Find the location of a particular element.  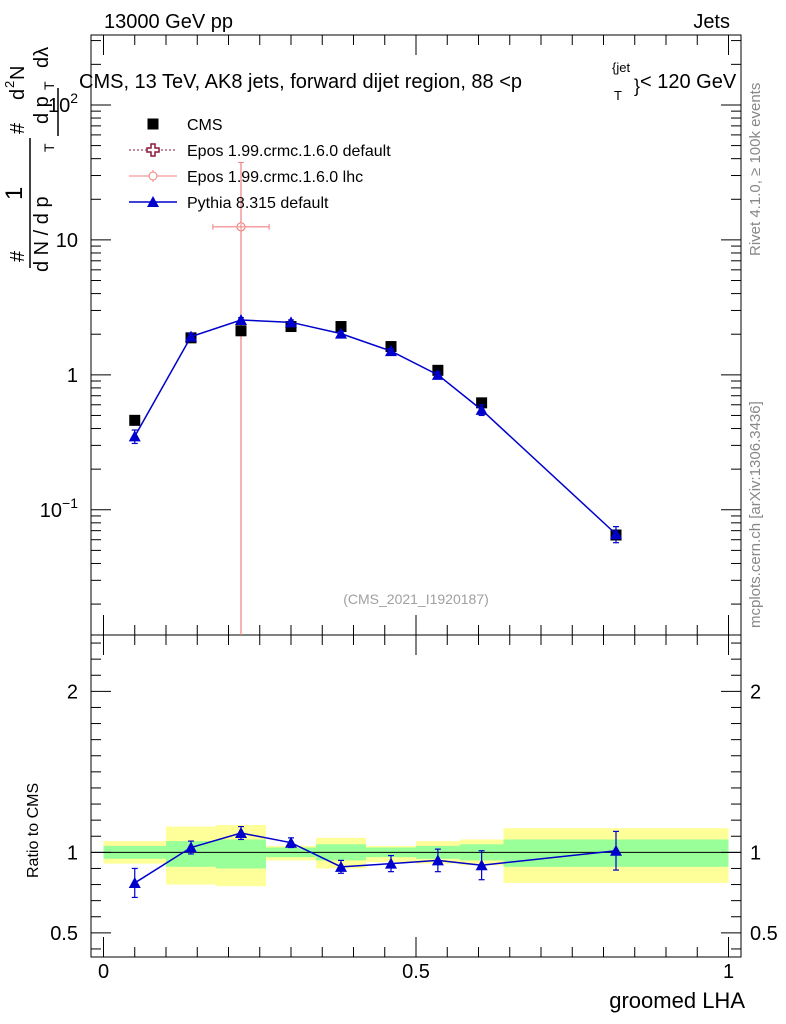

ylabel-right-top-sup: 2 is located at coordinates (9, 84).